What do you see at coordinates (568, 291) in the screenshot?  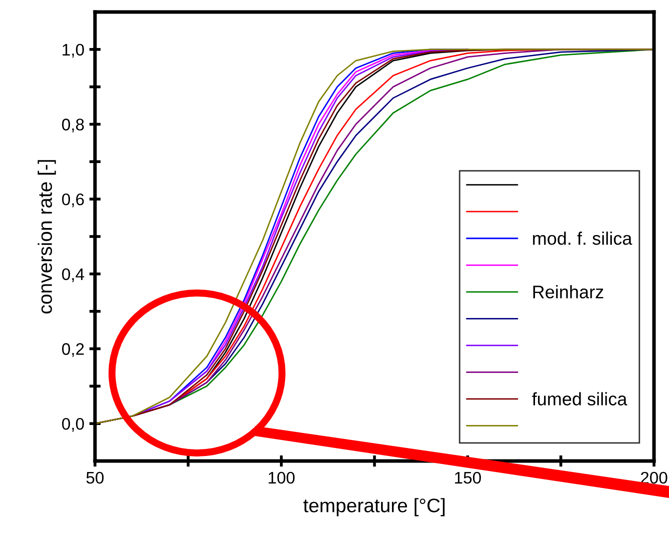 I see `legend-label: Reinharz` at bounding box center [568, 291].